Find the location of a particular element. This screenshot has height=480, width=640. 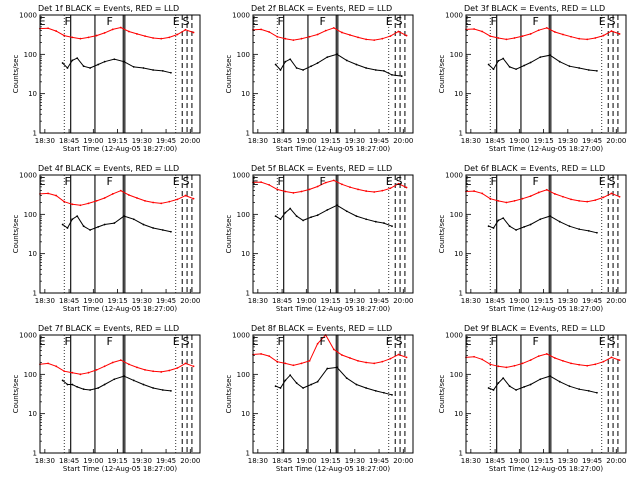

x-tick-label: 19:30 is located at coordinates (142, 141).